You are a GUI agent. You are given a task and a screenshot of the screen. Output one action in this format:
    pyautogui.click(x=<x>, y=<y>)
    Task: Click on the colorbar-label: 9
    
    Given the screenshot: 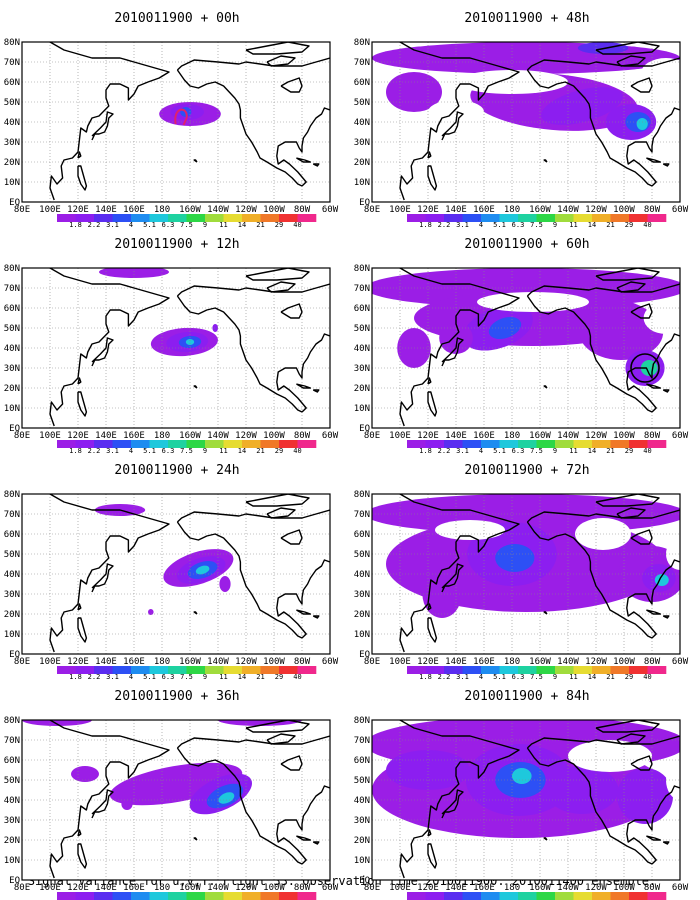 What is the action you would take?
    pyautogui.click(x=555, y=677)
    